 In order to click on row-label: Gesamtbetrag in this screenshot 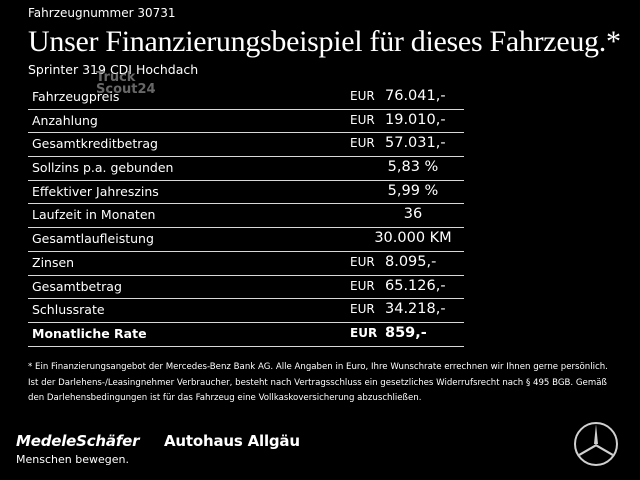, I will do `click(77, 286)`.